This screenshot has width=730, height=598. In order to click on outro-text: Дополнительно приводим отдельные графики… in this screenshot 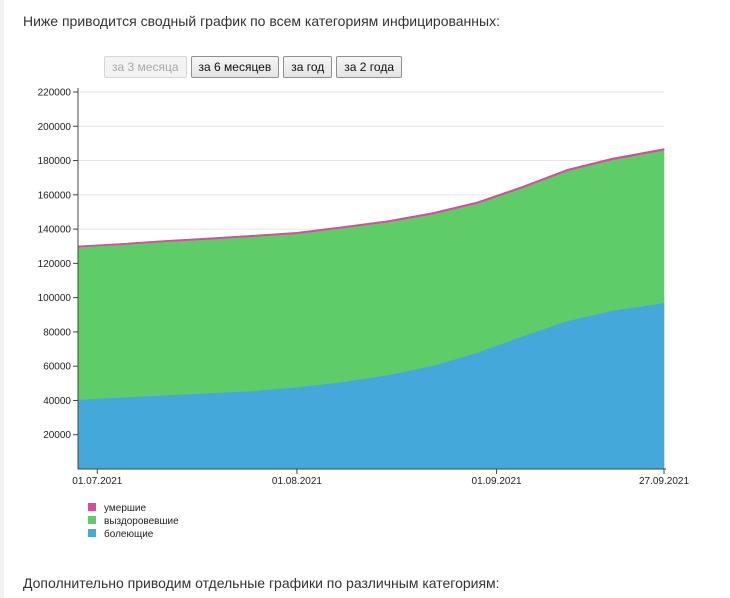, I will do `click(261, 583)`.